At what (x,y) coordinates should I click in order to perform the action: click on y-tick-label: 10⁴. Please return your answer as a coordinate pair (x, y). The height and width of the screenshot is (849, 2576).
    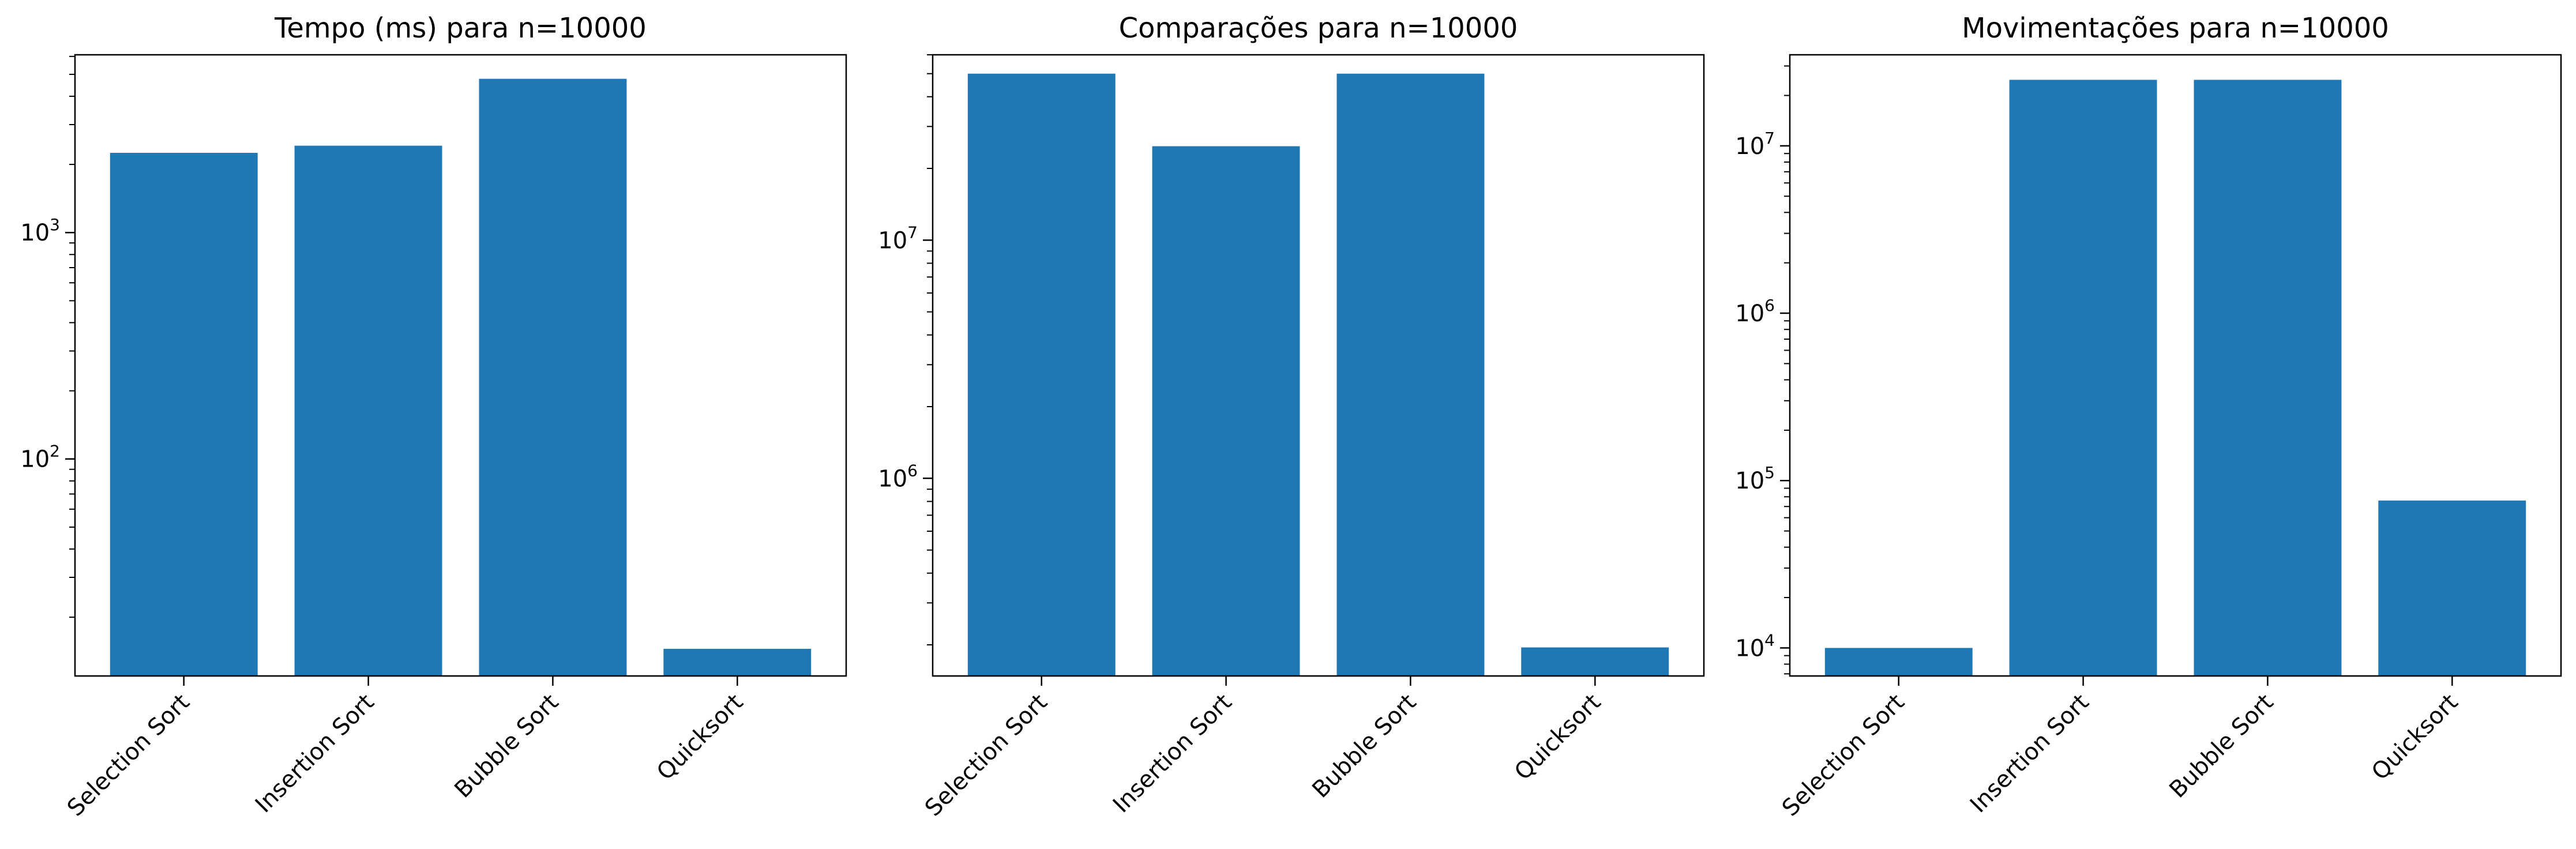
    Looking at the image, I should click on (1755, 646).